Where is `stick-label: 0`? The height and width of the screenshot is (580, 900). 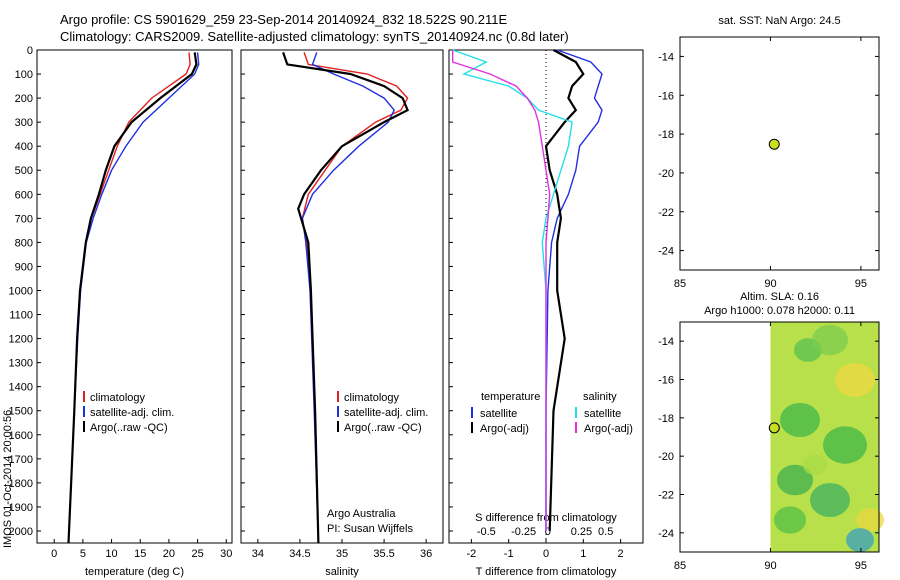
stick-label: 0 is located at coordinates (548, 532).